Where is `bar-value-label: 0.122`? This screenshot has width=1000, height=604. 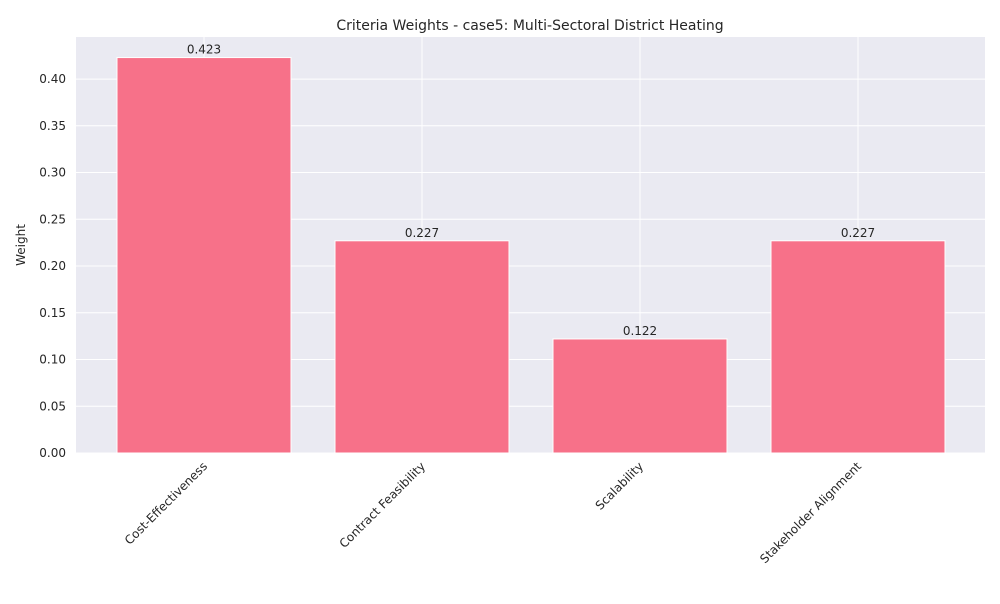 bar-value-label: 0.122 is located at coordinates (640, 331).